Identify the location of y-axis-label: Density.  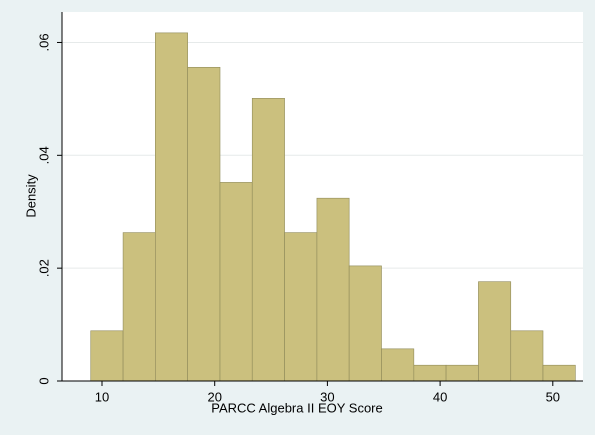
(30, 196).